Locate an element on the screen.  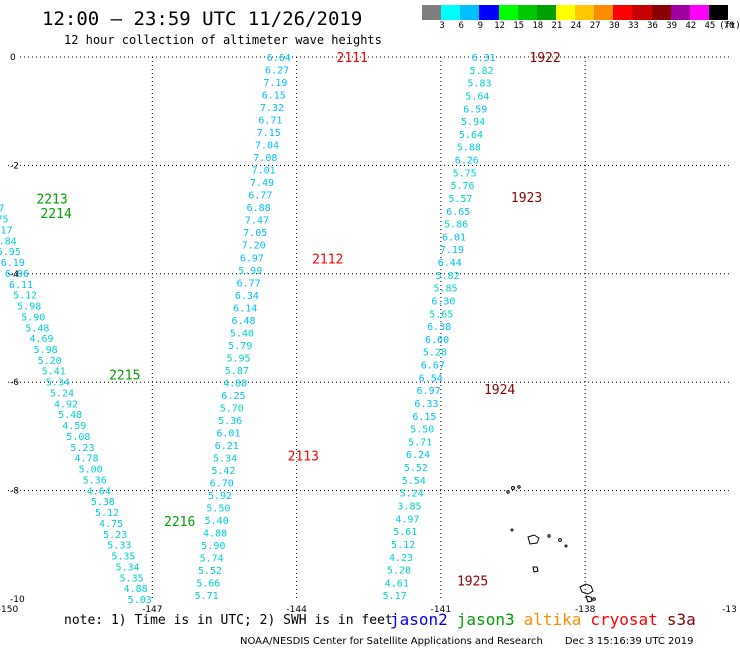
wave-height-value: 4.64 is located at coordinates (99, 491).